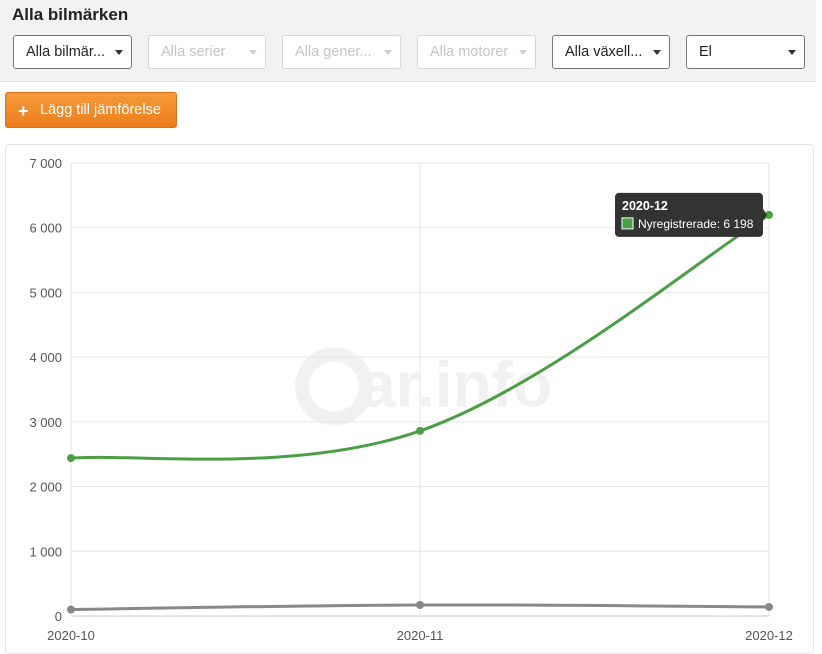 The image size is (822, 654). What do you see at coordinates (705, 52) in the screenshot?
I see `fuel-select-value: El` at bounding box center [705, 52].